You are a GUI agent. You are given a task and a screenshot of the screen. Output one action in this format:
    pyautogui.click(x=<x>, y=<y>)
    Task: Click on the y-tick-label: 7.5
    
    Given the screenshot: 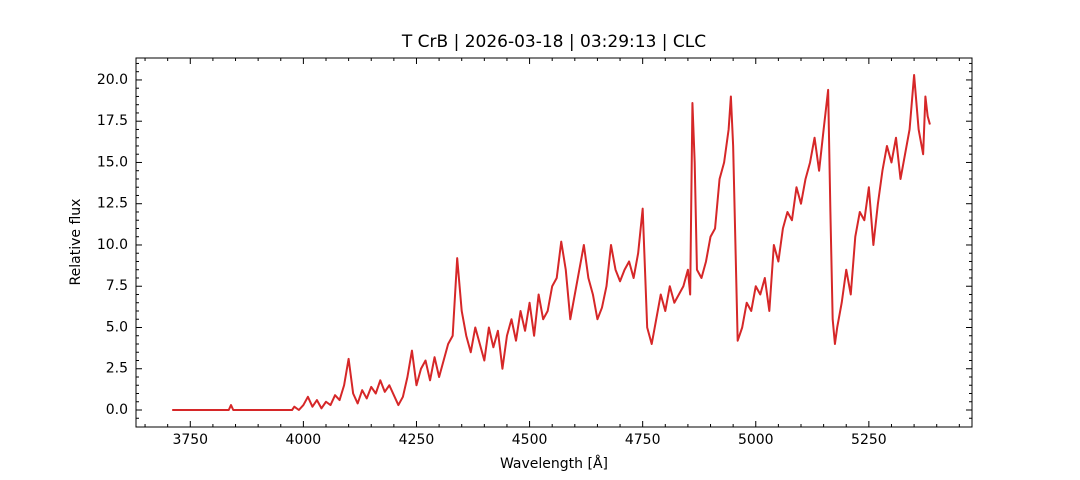 What is the action you would take?
    pyautogui.click(x=117, y=286)
    